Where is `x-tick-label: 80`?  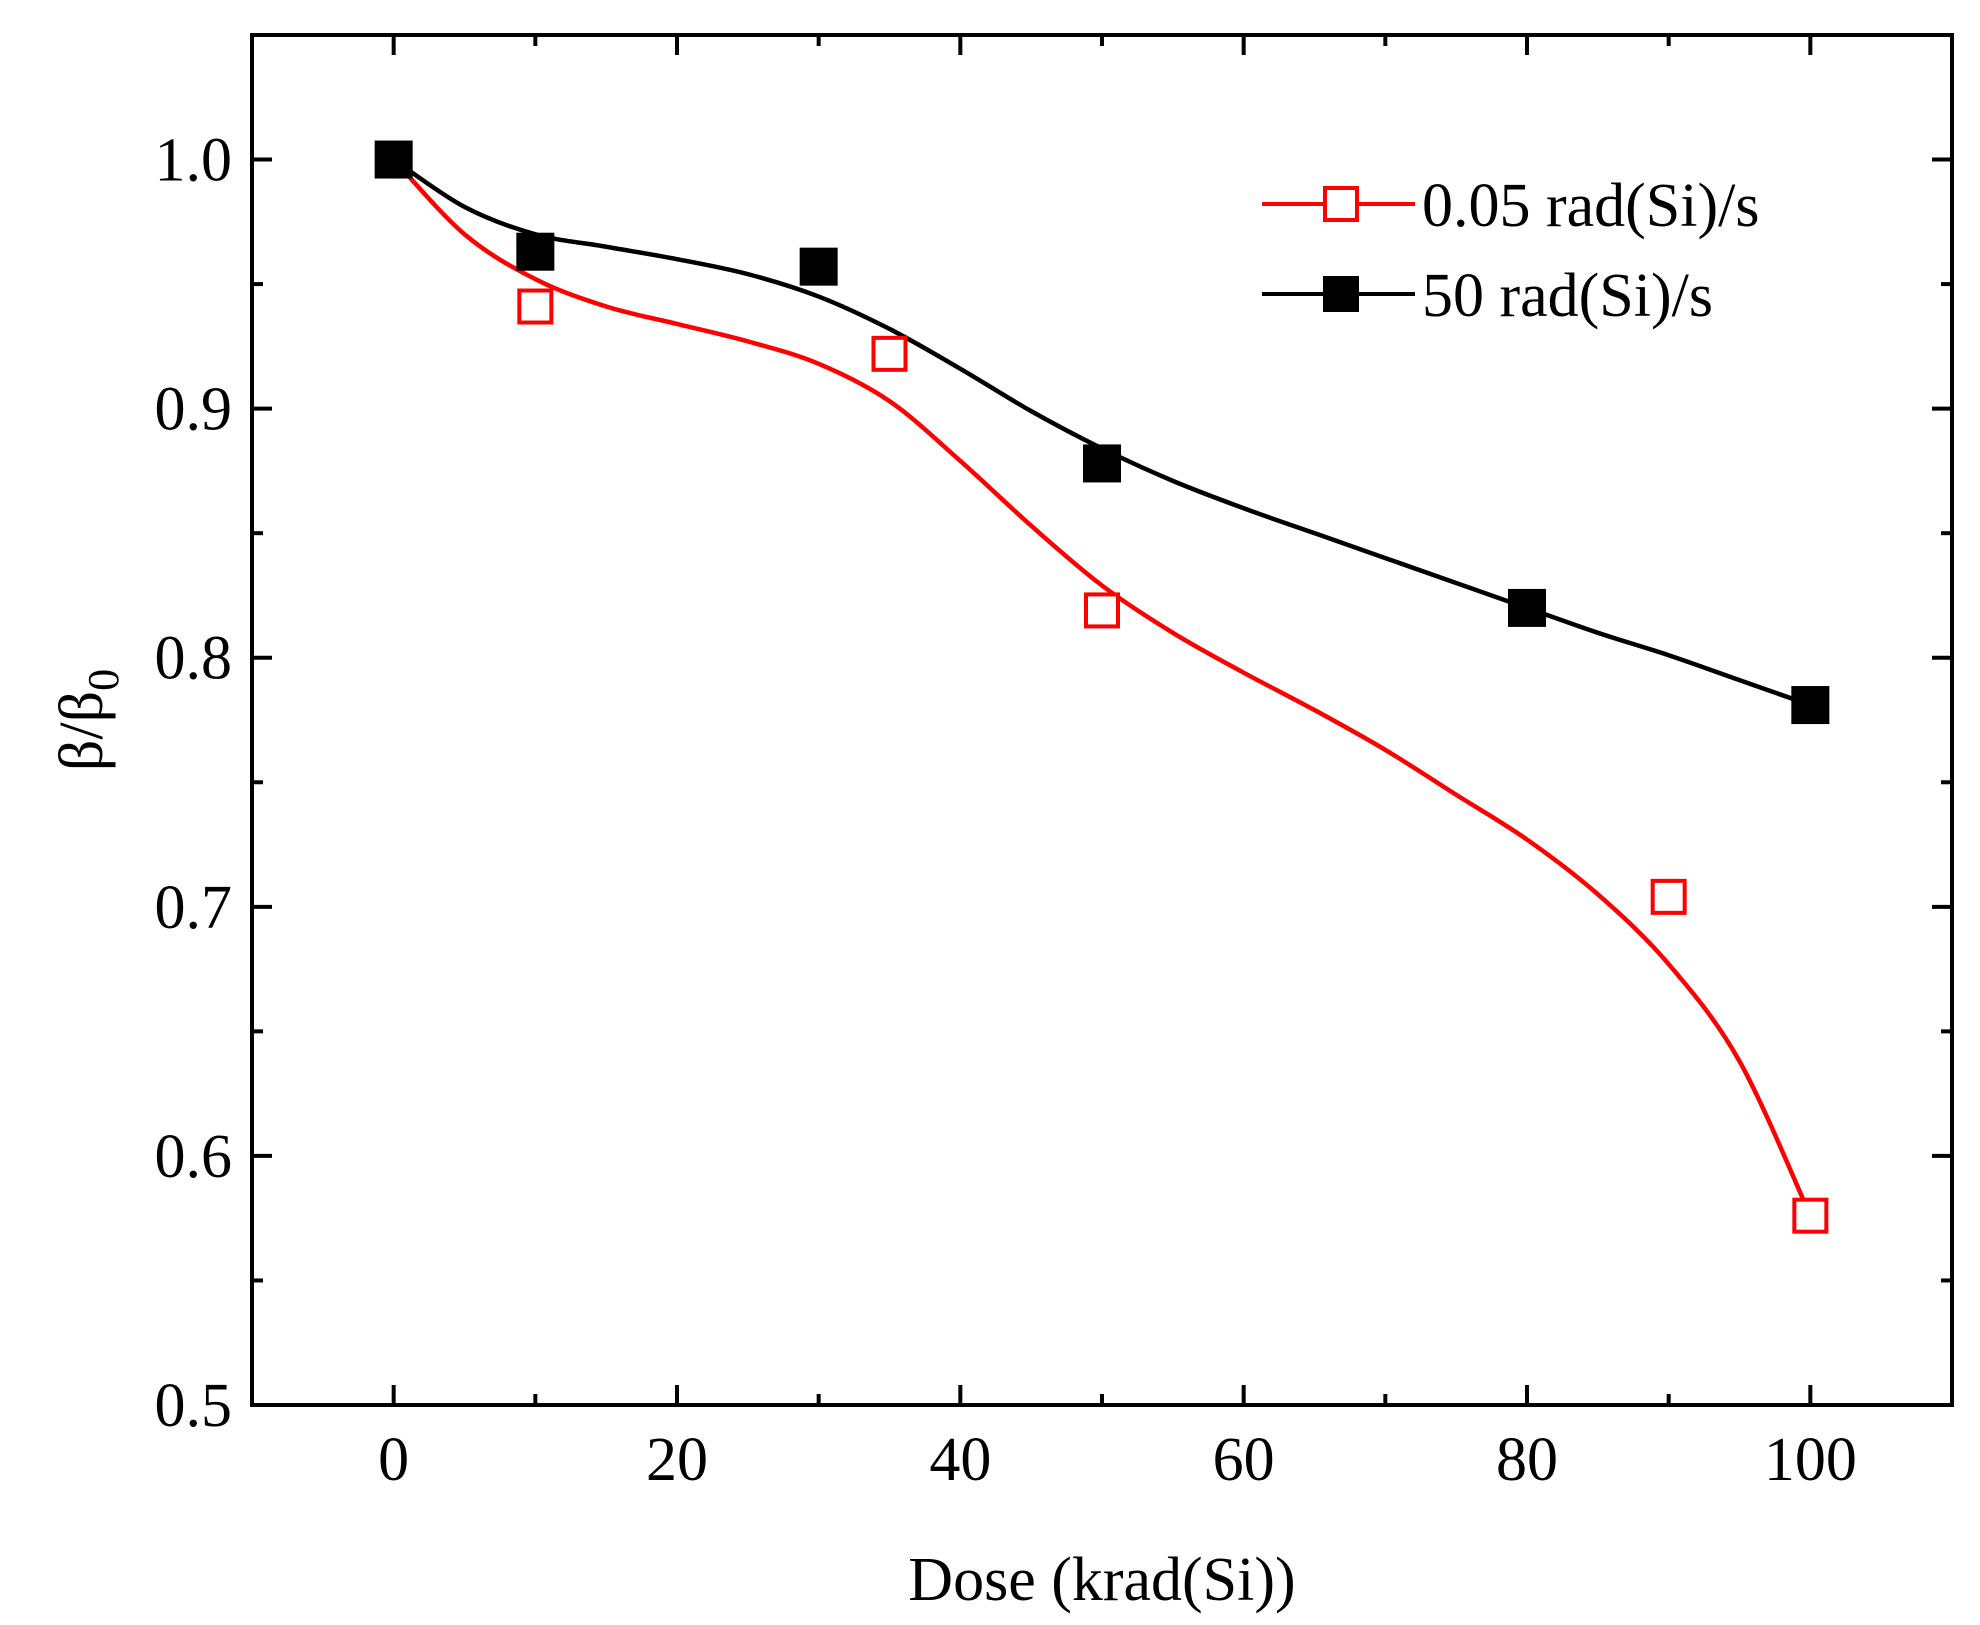 x-tick-label: 80 is located at coordinates (1527, 1460).